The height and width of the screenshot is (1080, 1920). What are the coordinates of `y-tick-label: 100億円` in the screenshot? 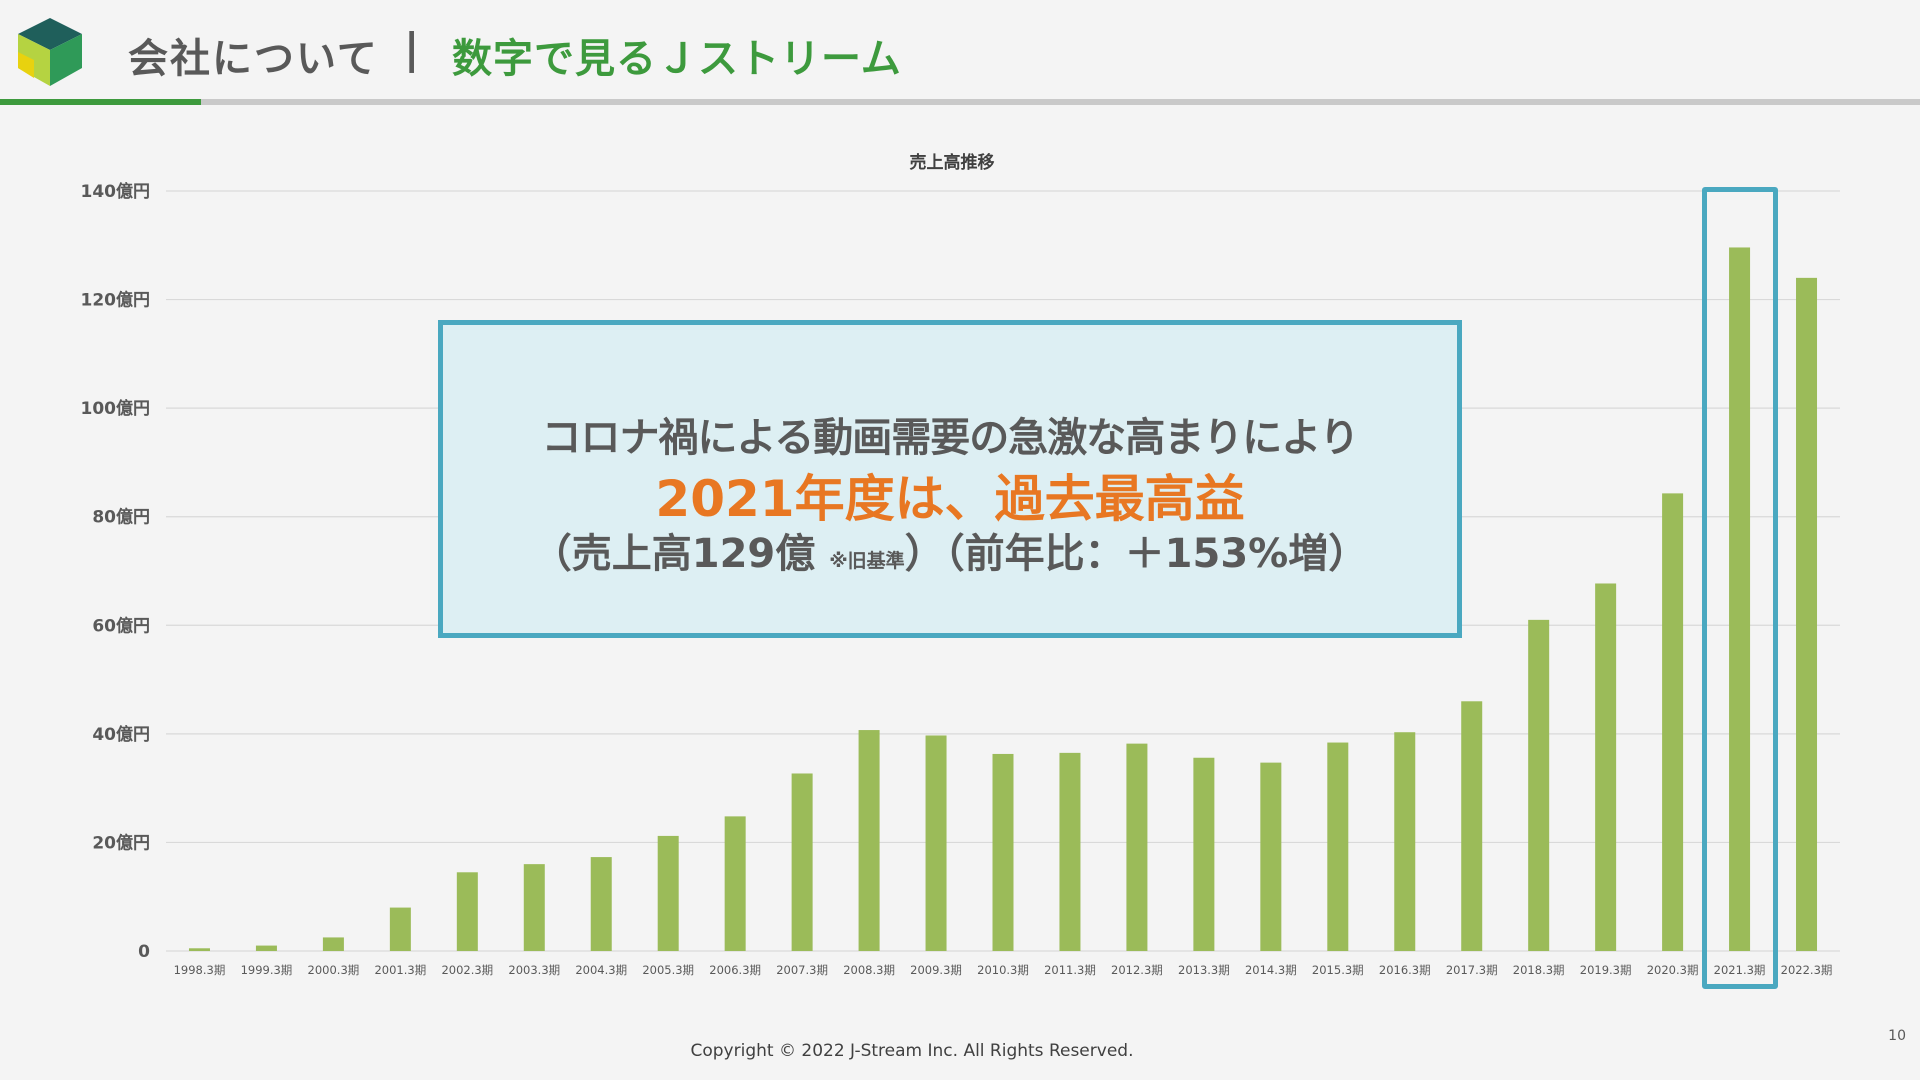 It's located at (116, 408).